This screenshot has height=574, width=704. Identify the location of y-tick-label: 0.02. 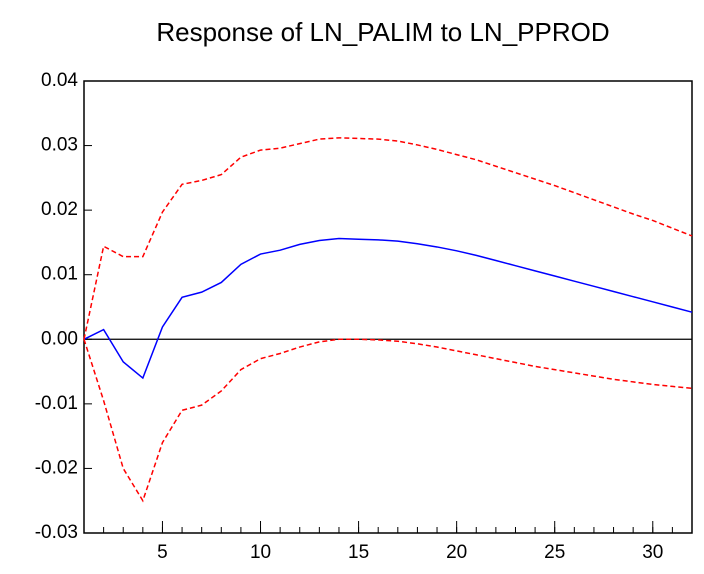
(59, 209).